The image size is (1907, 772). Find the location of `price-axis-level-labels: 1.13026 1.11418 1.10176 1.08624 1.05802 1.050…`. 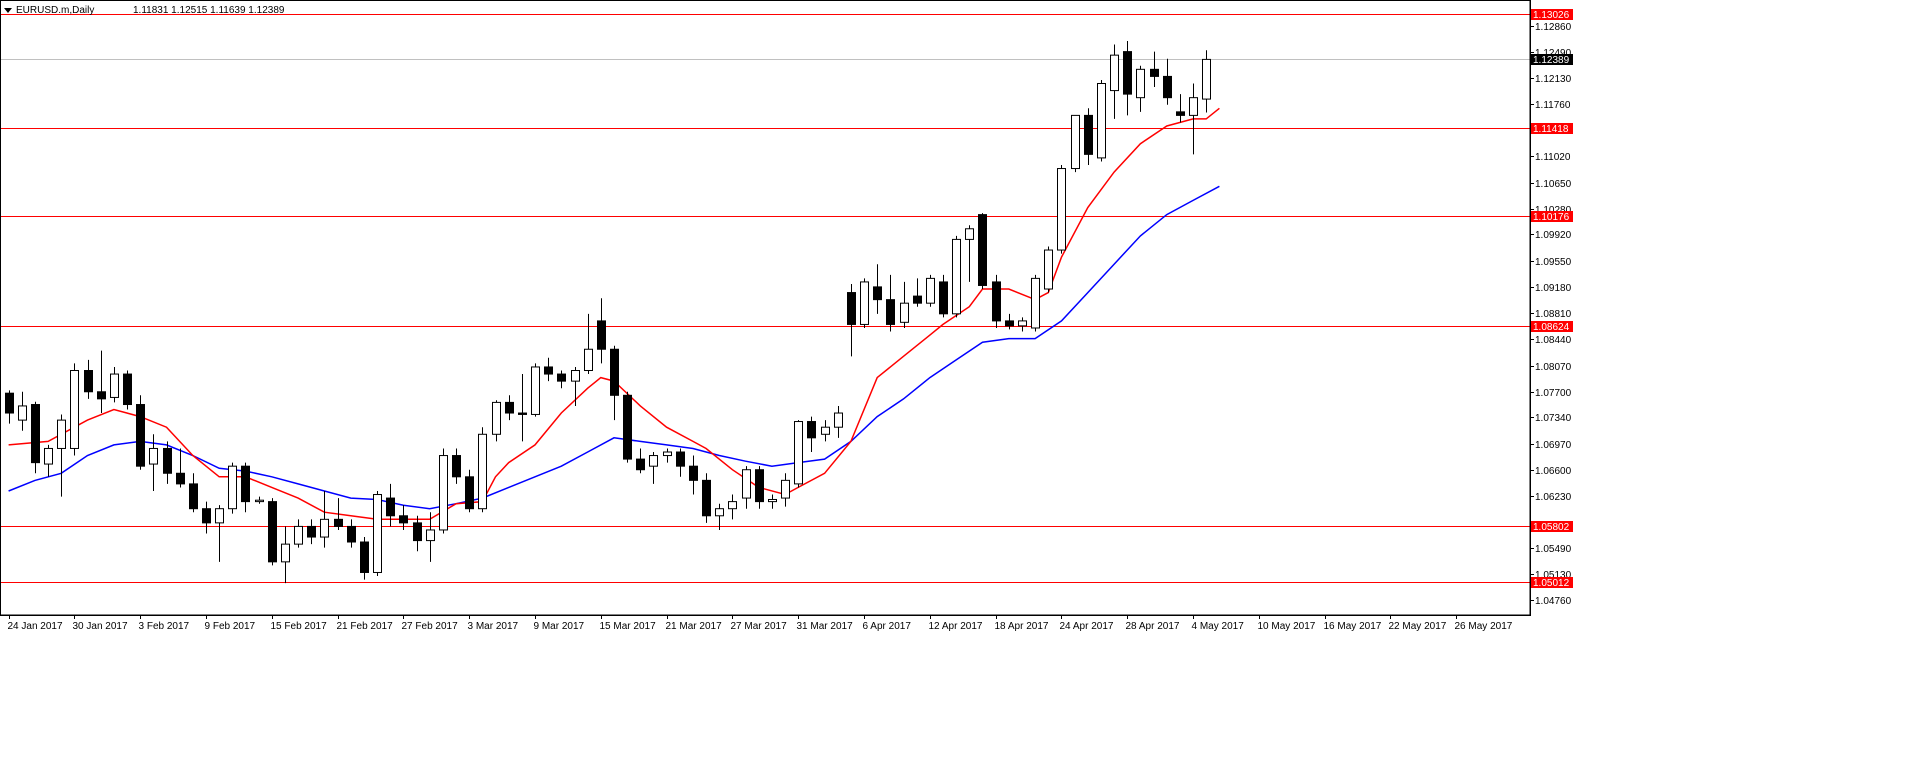

price-axis-level-labels: 1.13026 1.11418 1.10176 1.08624 1.05802 1.050… is located at coordinates (1552, 299).